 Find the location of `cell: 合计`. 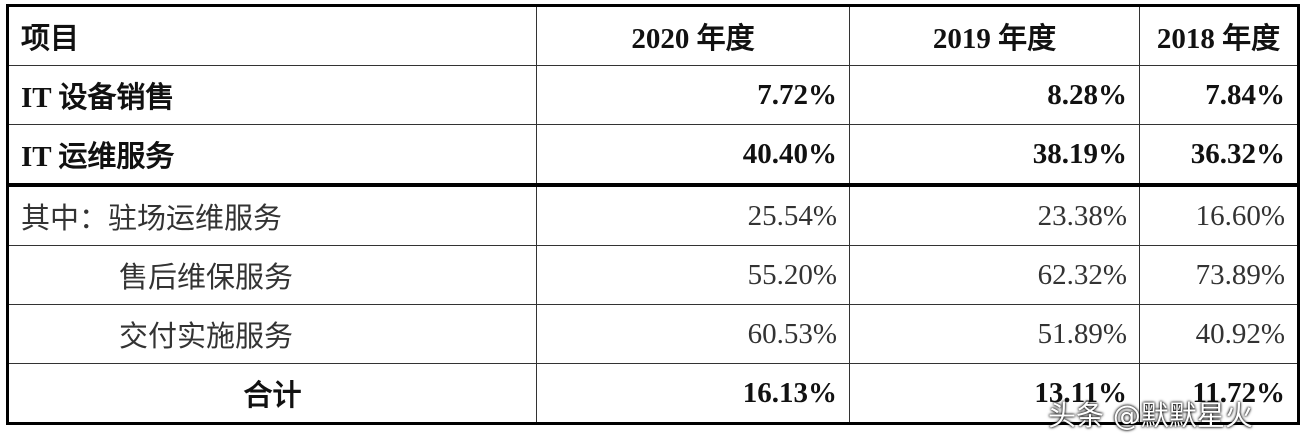

cell: 合计 is located at coordinates (272, 393).